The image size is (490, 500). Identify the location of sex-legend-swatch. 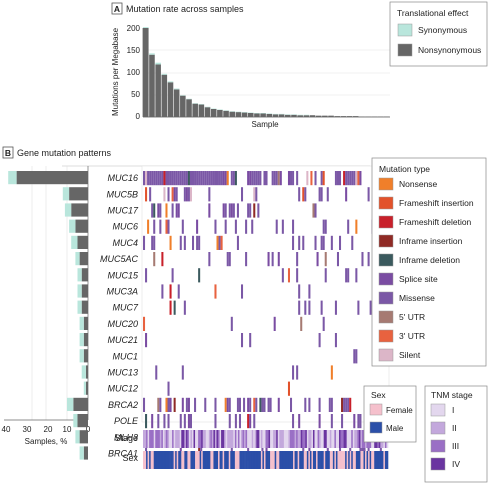
(376, 427).